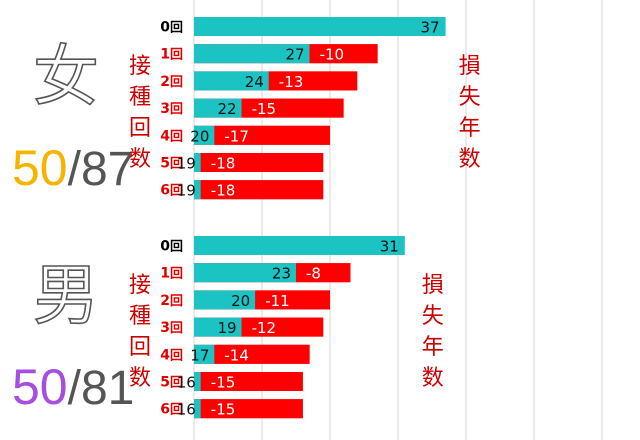 Image resolution: width=640 pixels, height=440 pixels. Describe the element at coordinates (389, 247) in the screenshot. I see `bar-value-label: 31` at that location.